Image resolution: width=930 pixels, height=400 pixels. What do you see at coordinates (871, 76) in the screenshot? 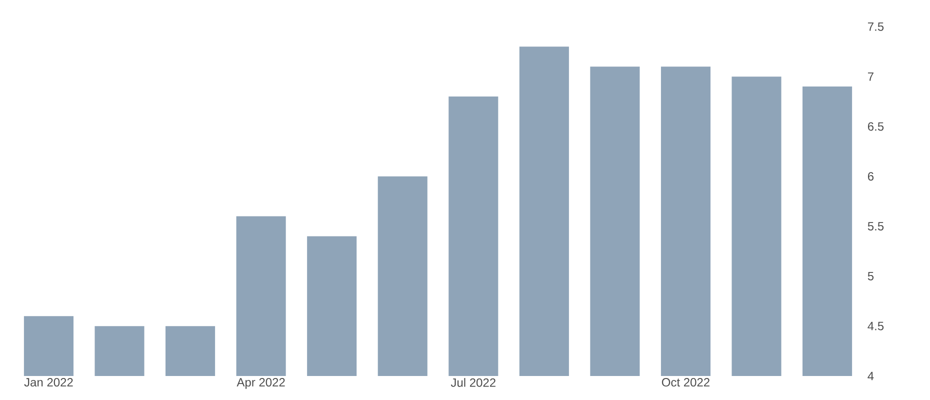
I see `y-tick-label: 7` at bounding box center [871, 76].